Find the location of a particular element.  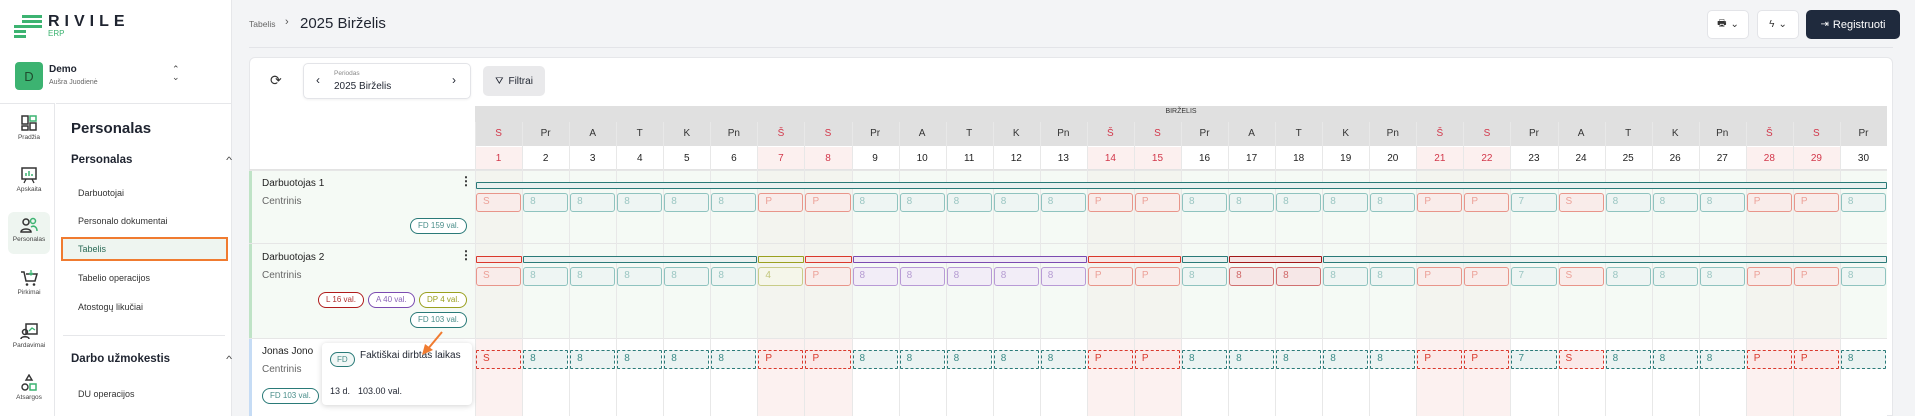

employee-name: Darbuotojas 2 is located at coordinates (293, 257).